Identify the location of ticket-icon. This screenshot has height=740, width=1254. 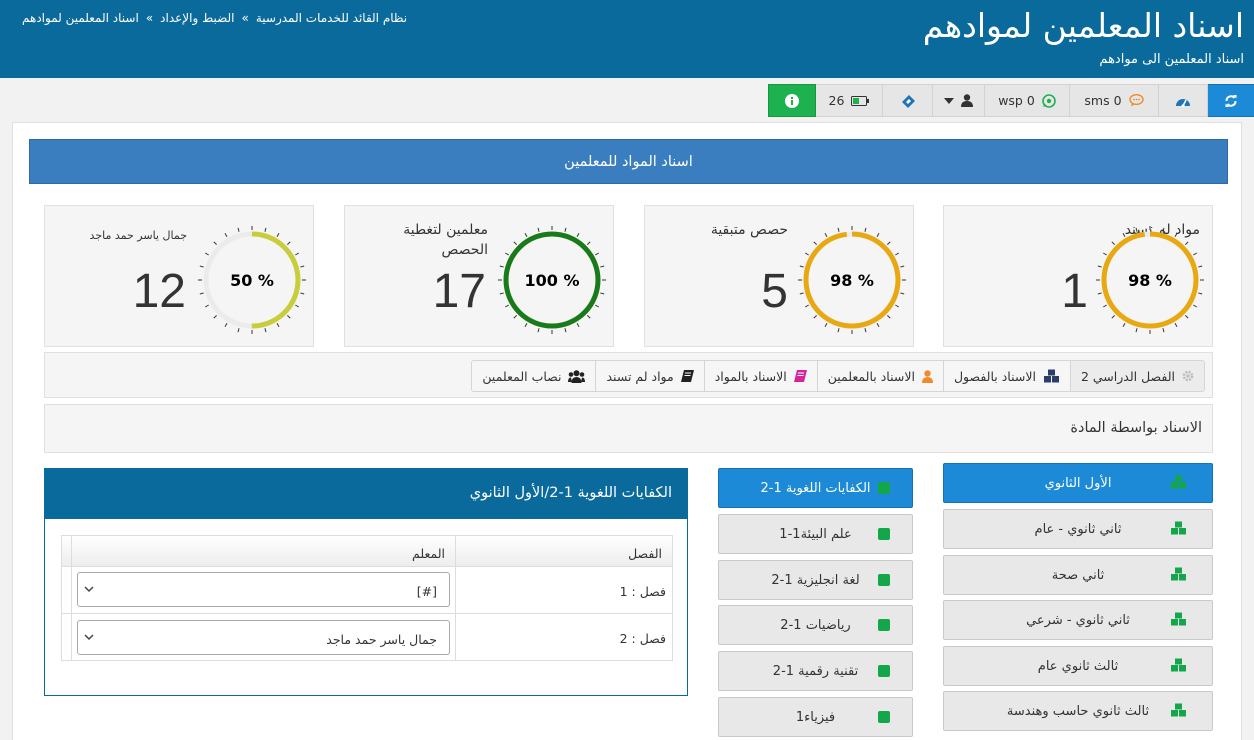
(908, 101).